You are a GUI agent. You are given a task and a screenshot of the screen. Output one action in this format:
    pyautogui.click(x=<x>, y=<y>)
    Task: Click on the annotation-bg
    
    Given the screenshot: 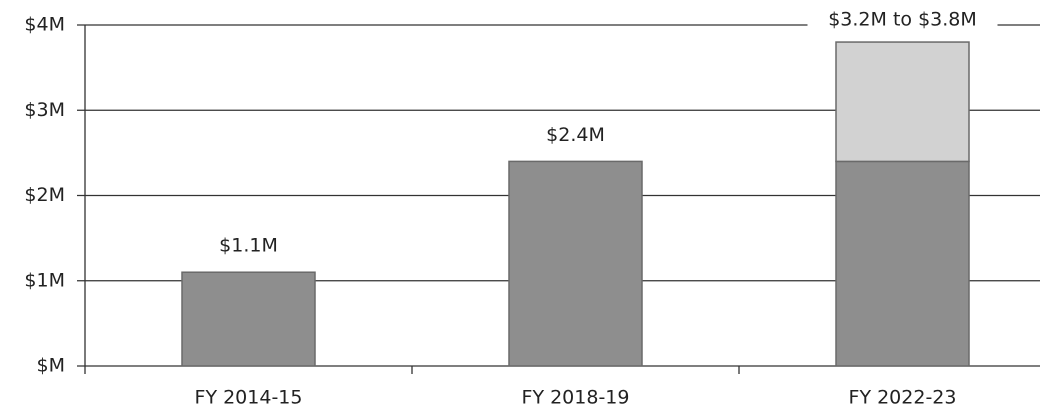 What is the action you would take?
    pyautogui.click(x=902, y=21)
    